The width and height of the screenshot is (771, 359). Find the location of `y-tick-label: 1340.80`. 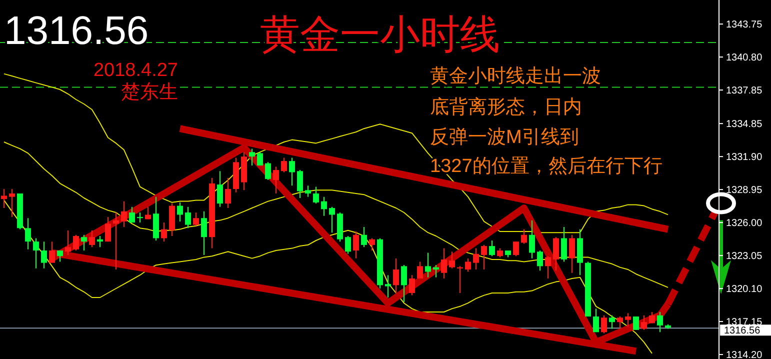

y-tick-label: 1340.80 is located at coordinates (744, 58).